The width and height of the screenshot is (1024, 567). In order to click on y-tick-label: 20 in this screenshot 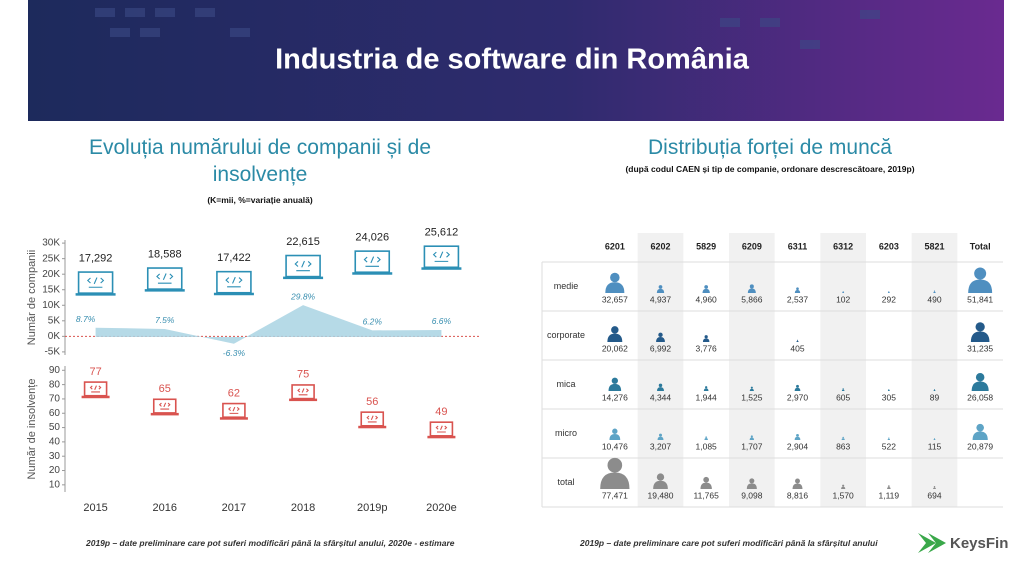, I will do `click(55, 470)`.